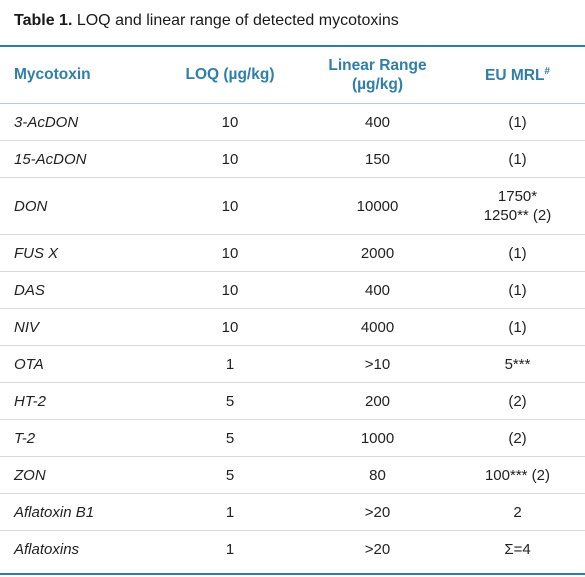 This screenshot has width=585, height=577. What do you see at coordinates (517, 549) in the screenshot?
I see `cell-eu-mrl: Σ=4` at bounding box center [517, 549].